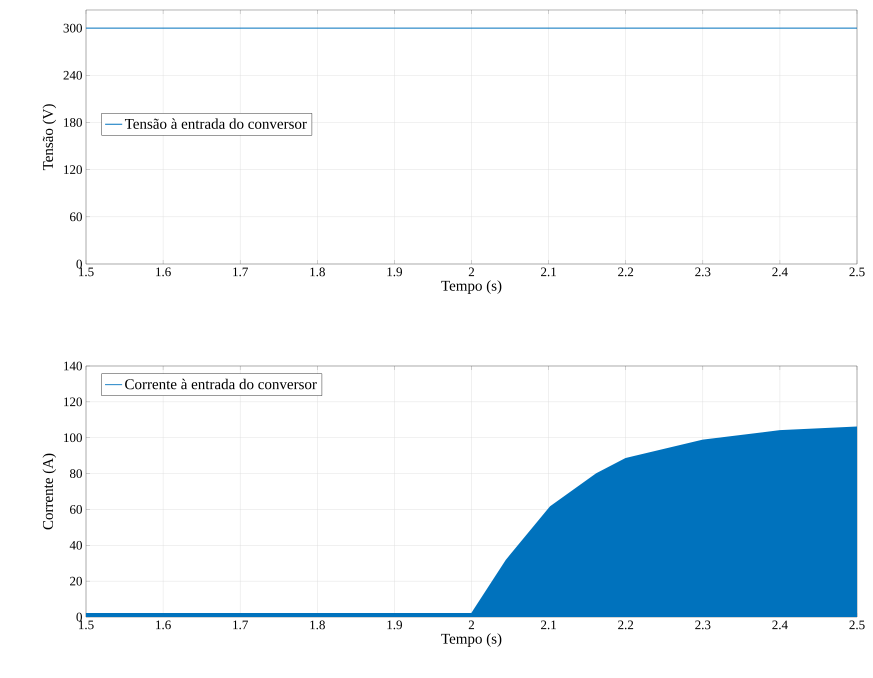 This screenshot has width=873, height=678. What do you see at coordinates (73, 75) in the screenshot?
I see `y-tick-label: 240` at bounding box center [73, 75].